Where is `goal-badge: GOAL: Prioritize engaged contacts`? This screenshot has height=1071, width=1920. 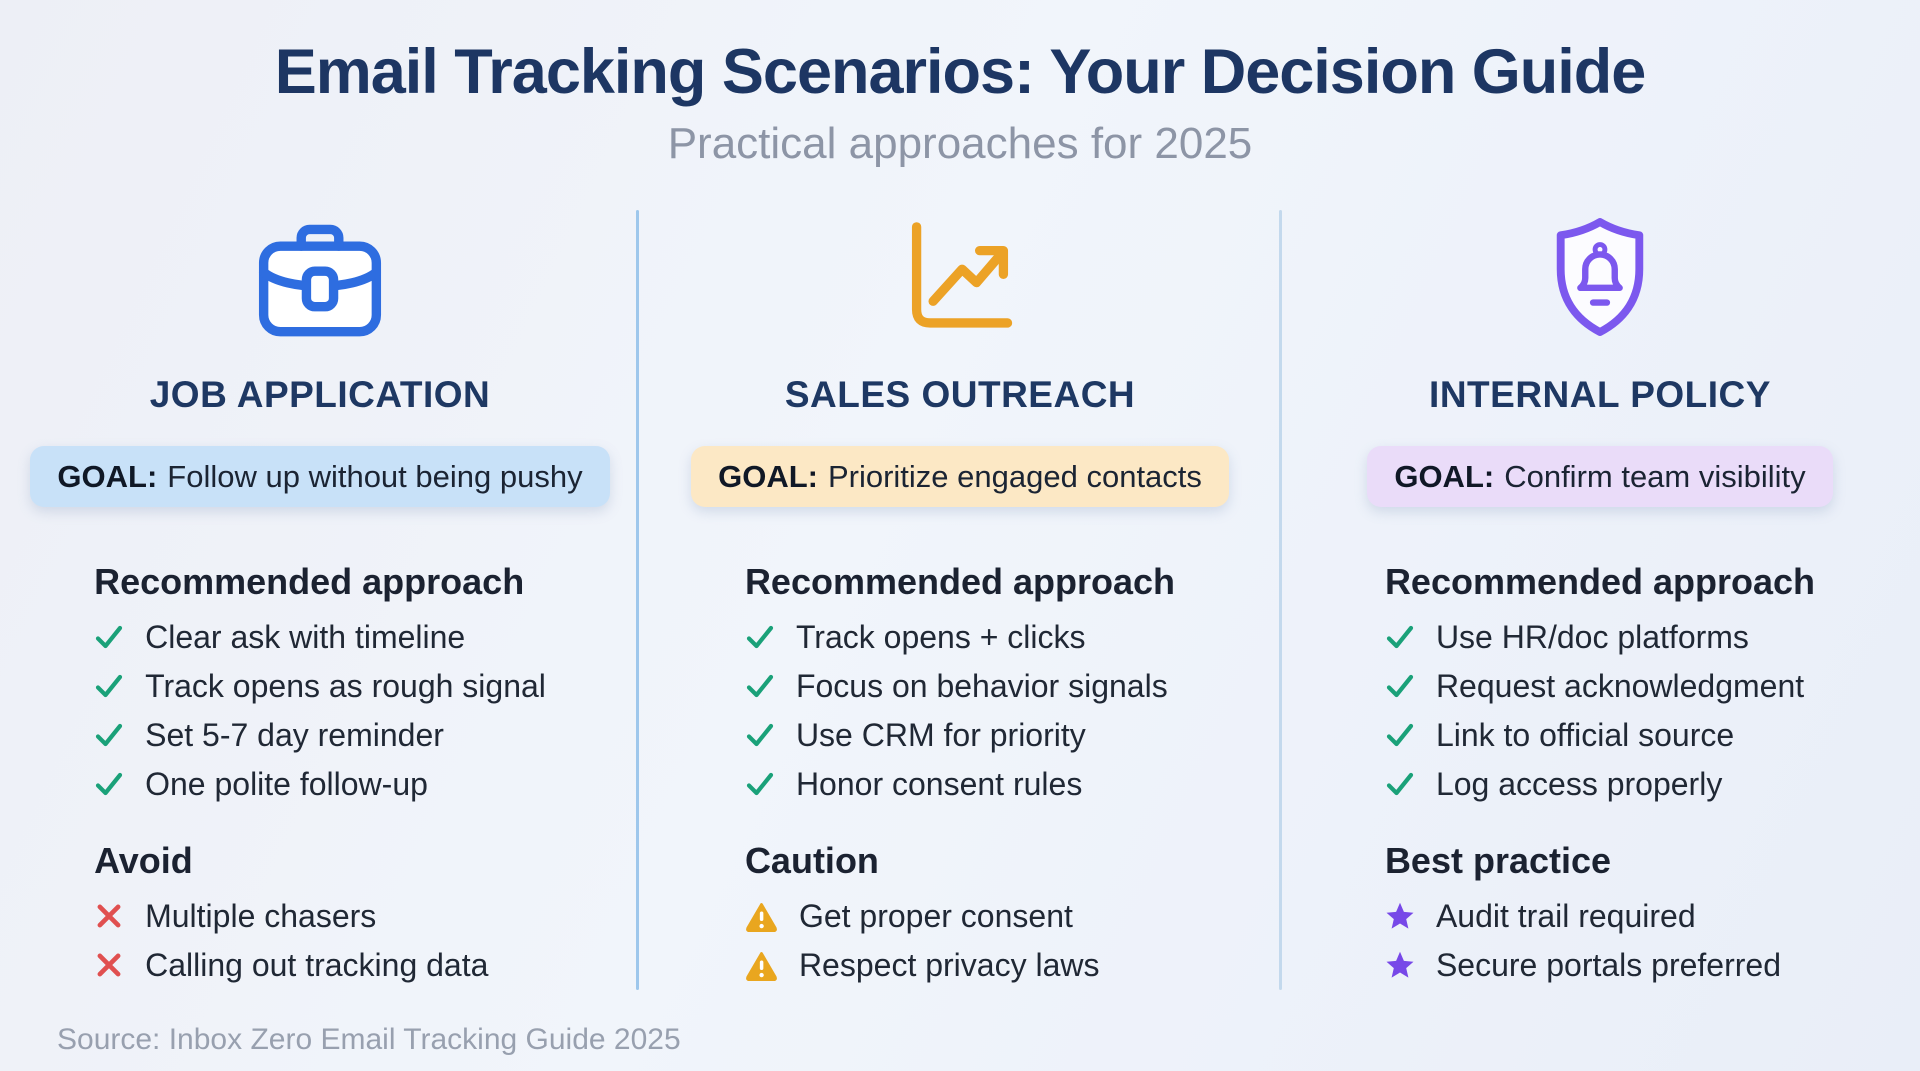 goal-badge: GOAL: Prioritize engaged contacts is located at coordinates (960, 476).